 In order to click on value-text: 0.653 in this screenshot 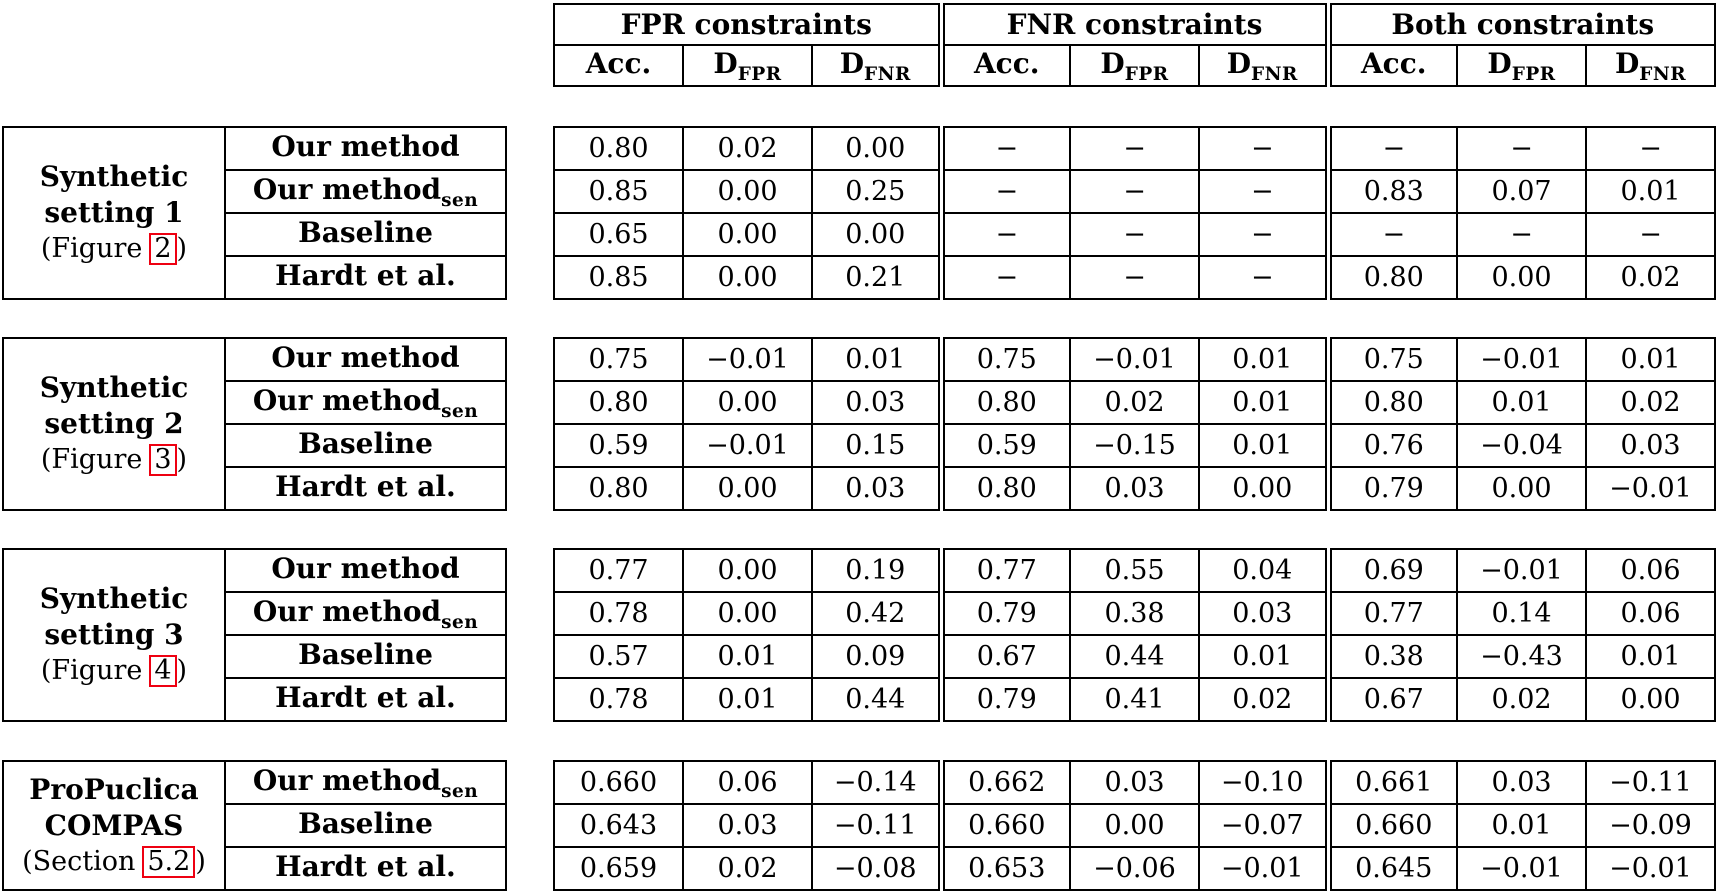, I will do `click(1007, 868)`.